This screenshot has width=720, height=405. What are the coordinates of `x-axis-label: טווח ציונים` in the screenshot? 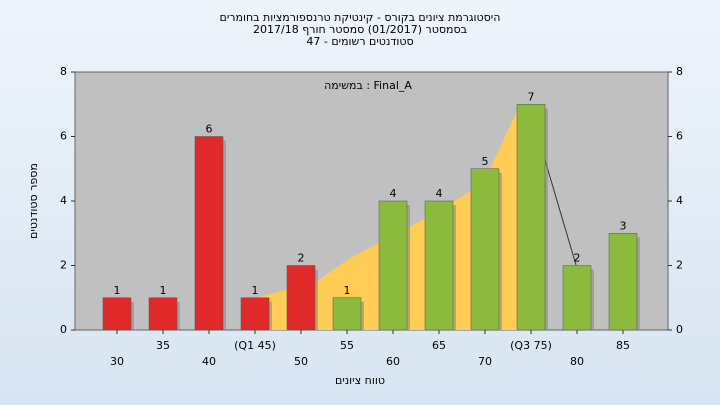 It's located at (360, 380).